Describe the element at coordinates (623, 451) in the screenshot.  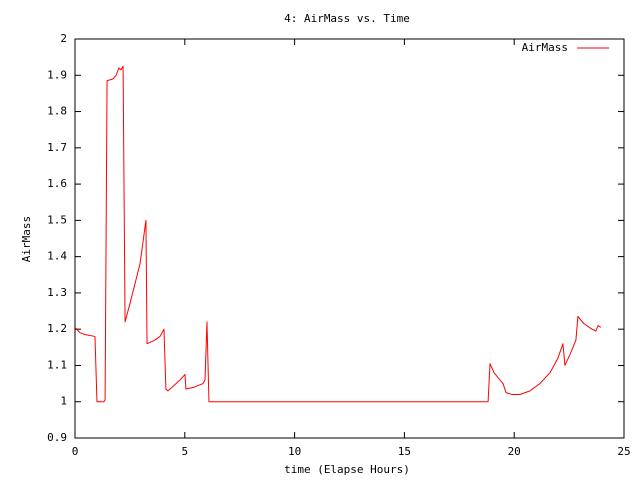
I see `x-tick-label: 25` at that location.